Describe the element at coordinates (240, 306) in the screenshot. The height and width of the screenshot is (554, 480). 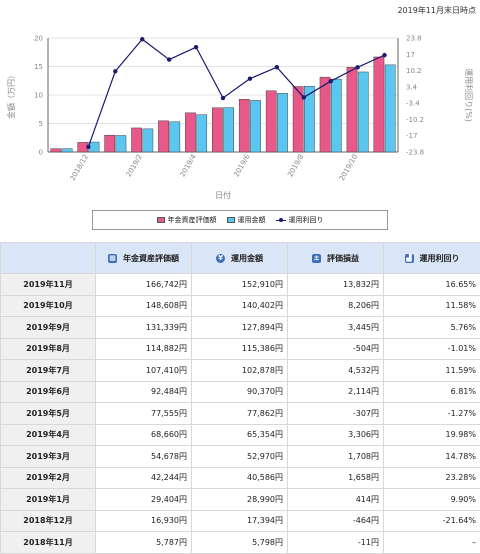
I see `invest-cell: 140,402円` at that location.